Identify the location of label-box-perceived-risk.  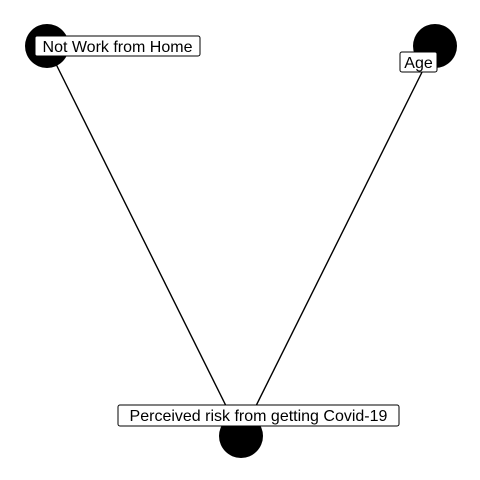
(258, 415).